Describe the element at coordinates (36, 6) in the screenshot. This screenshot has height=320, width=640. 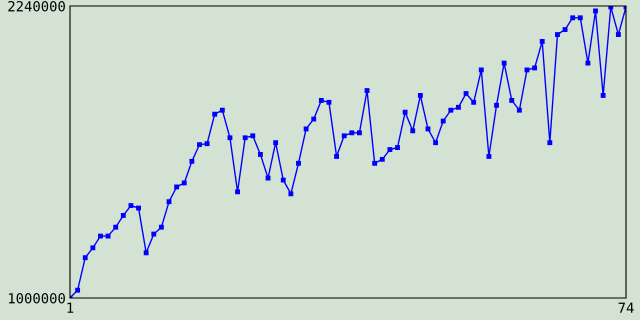
I see `y-tick-label: 2240000` at that location.